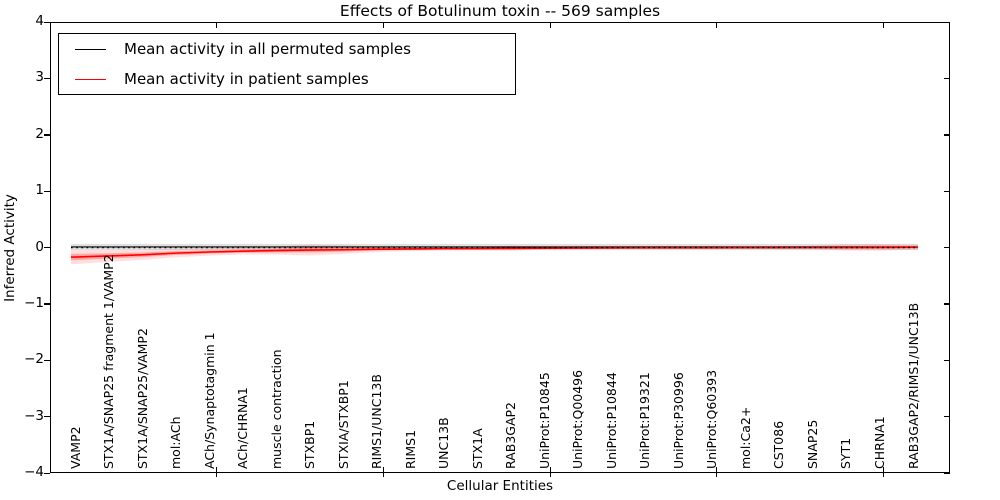 The height and width of the screenshot is (500, 1000). What do you see at coordinates (34, 472) in the screenshot?
I see `y-tick-label: −4` at bounding box center [34, 472].